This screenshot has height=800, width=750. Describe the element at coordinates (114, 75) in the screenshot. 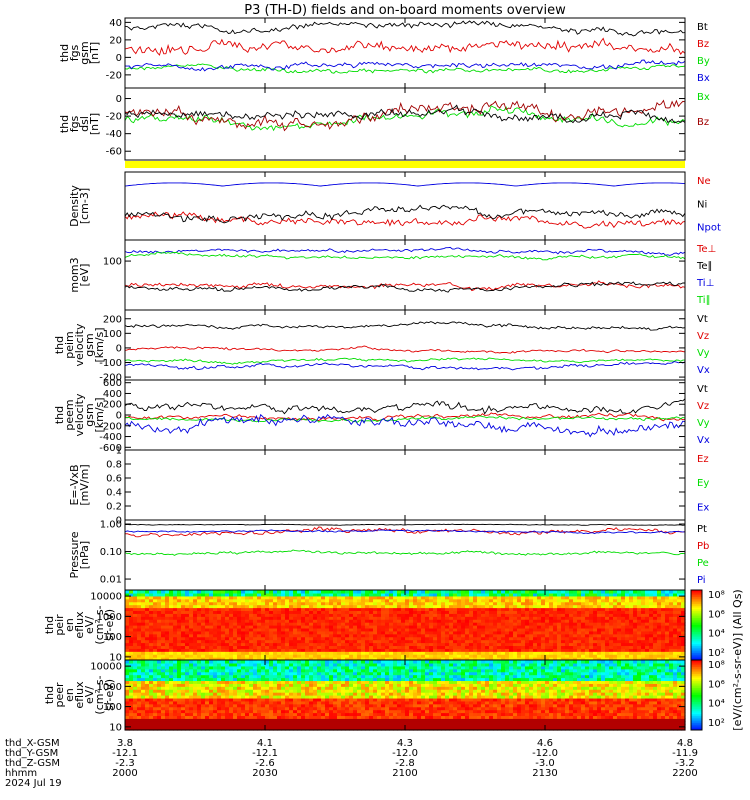

I see `ytick-label: -20` at that location.